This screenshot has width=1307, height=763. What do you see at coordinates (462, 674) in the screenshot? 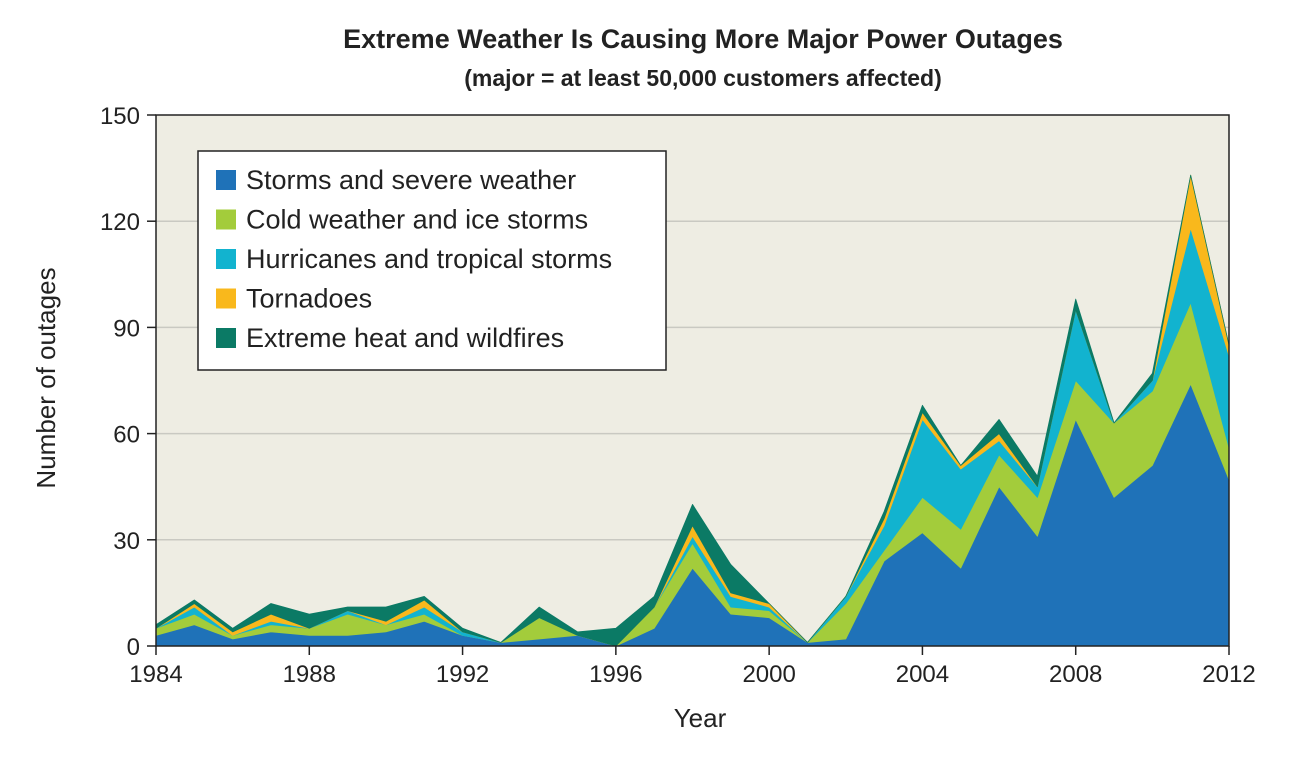
I see `x-tick-label-1992: 1992` at bounding box center [462, 674].